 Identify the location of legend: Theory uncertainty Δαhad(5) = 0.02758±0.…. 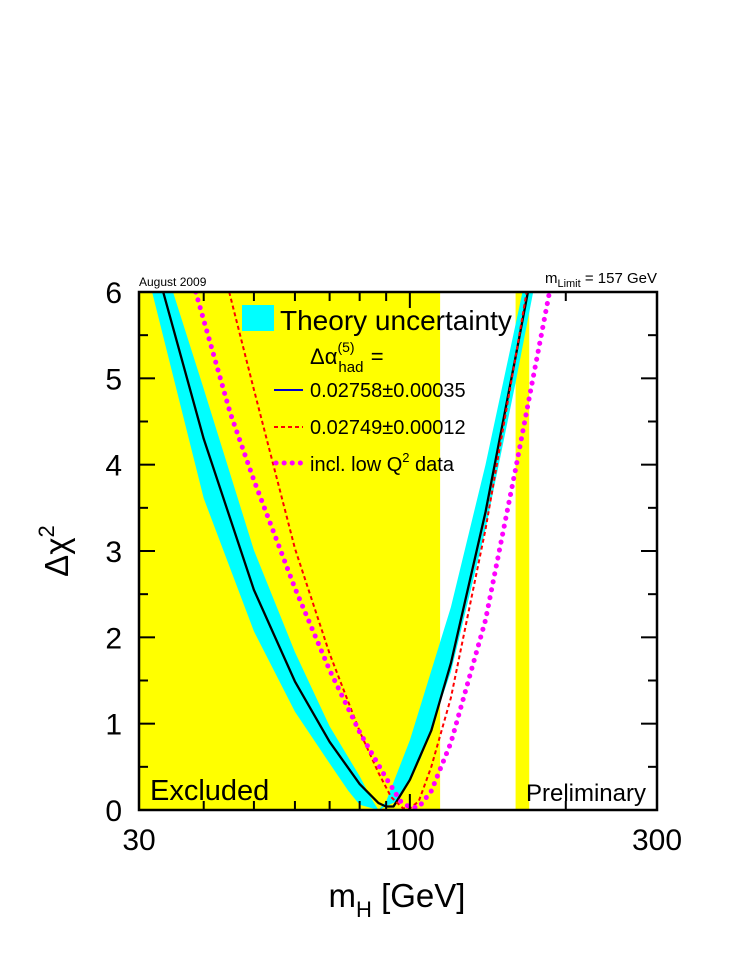
(377, 390).